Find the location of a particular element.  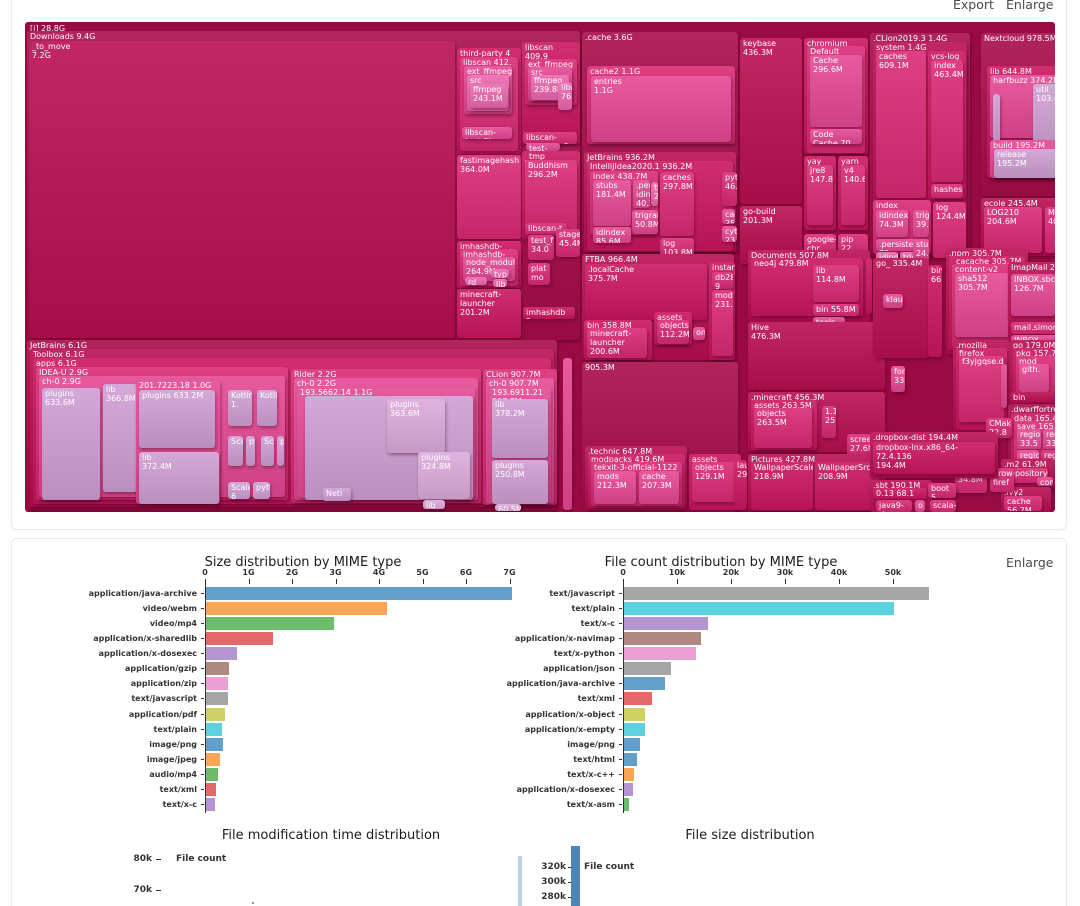

treemap-block: Cache 296.6M is located at coordinates (836, 91).